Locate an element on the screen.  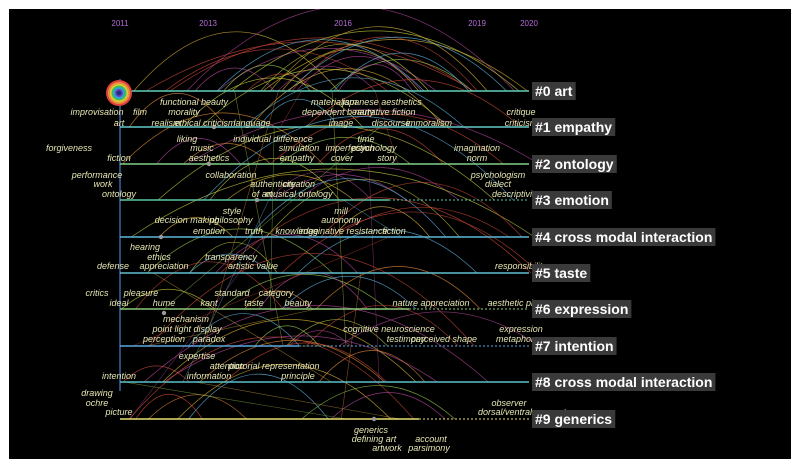
keyword-ochre: ochre is located at coordinates (97, 403).